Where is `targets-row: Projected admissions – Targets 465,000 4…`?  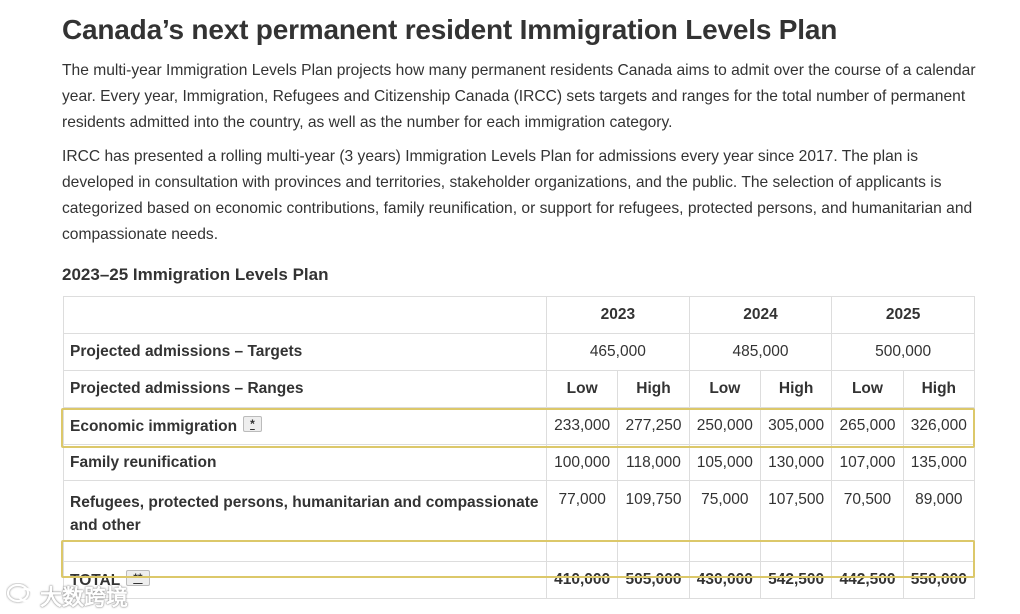
targets-row: Projected admissions – Targets 465,000 4… is located at coordinates (519, 352).